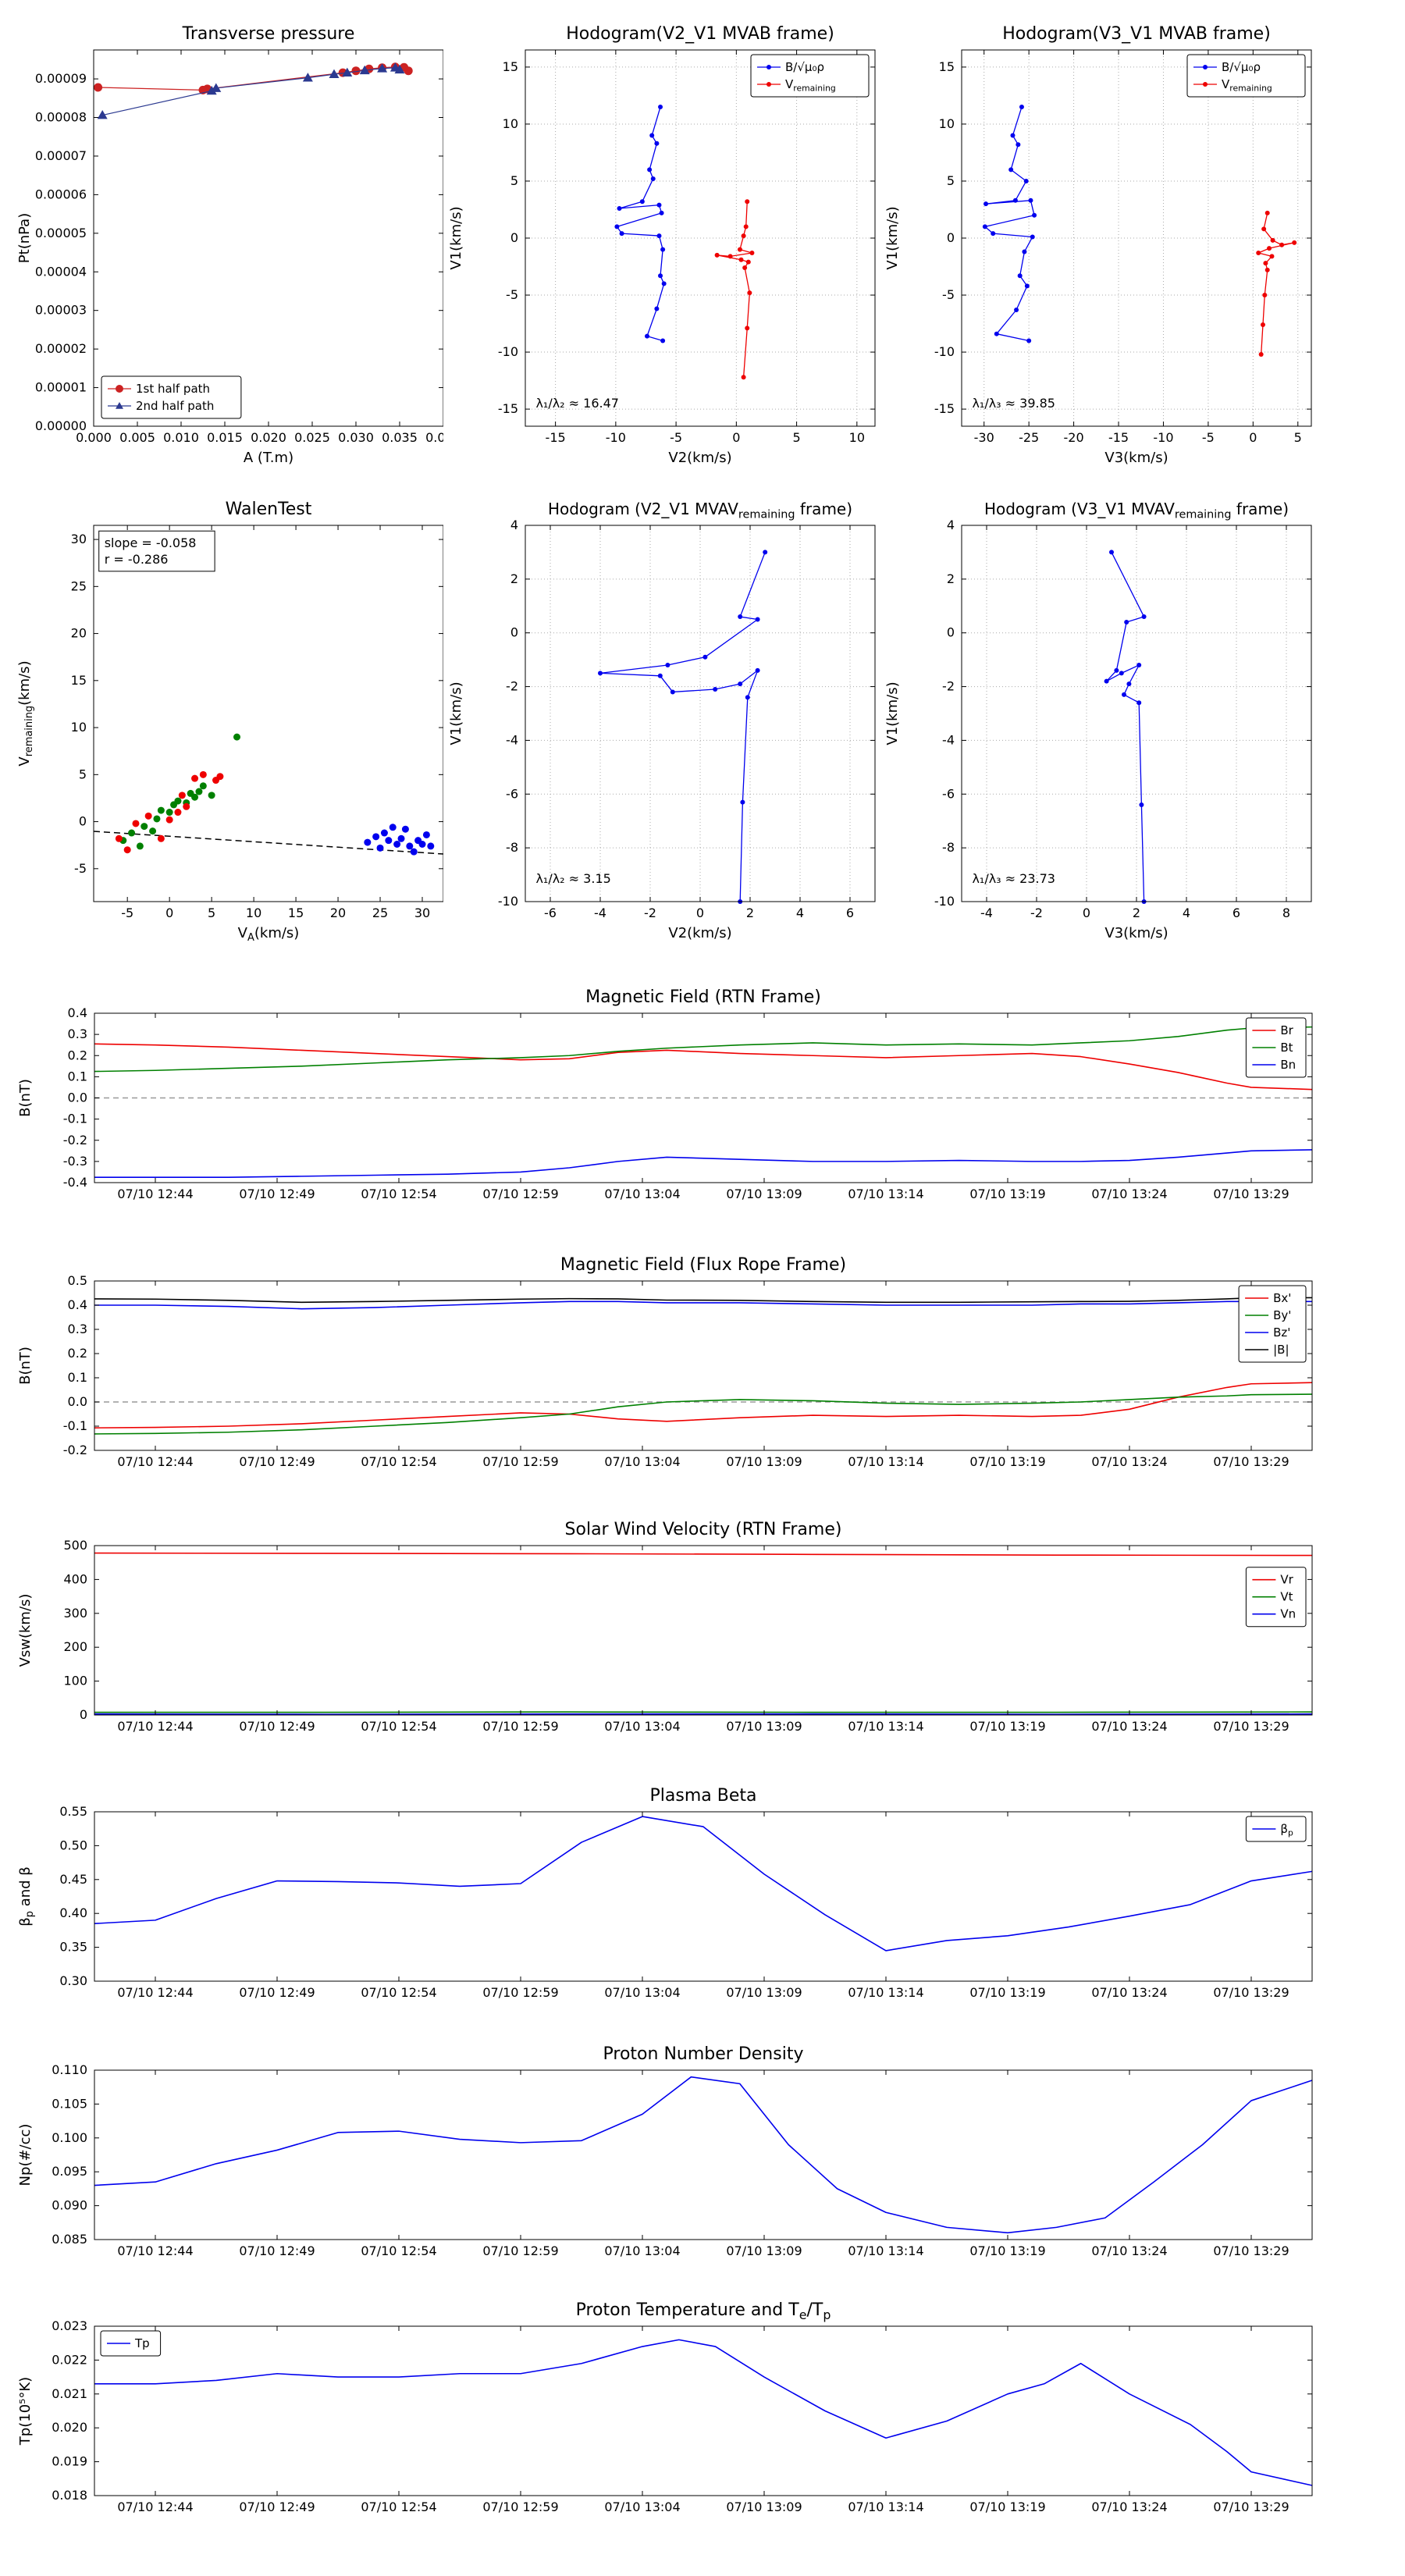  What do you see at coordinates (77, 1280) in the screenshot?
I see `y-tick-label: 0.5` at bounding box center [77, 1280].